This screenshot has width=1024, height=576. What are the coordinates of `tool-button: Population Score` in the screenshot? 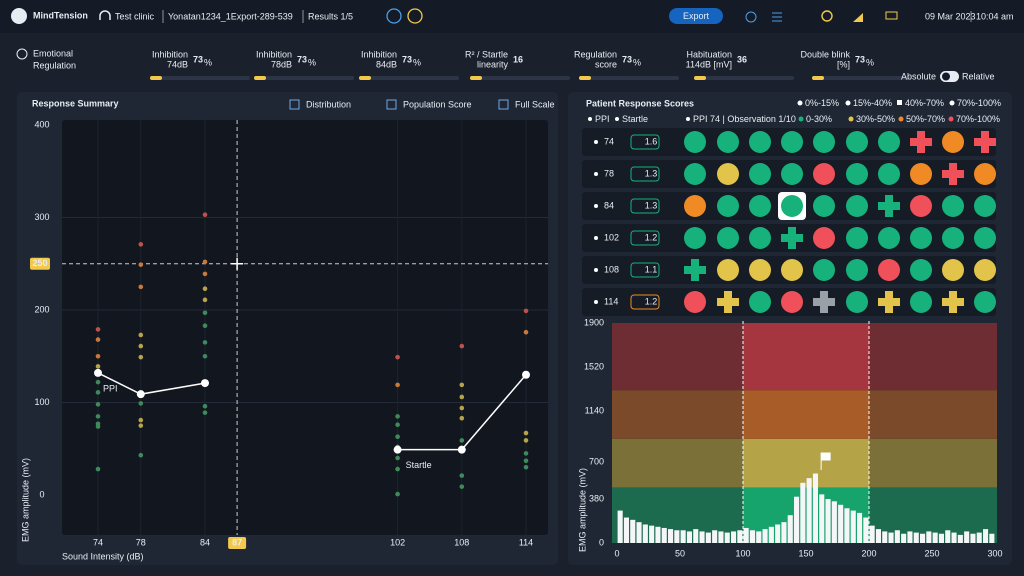 It's located at (437, 104).